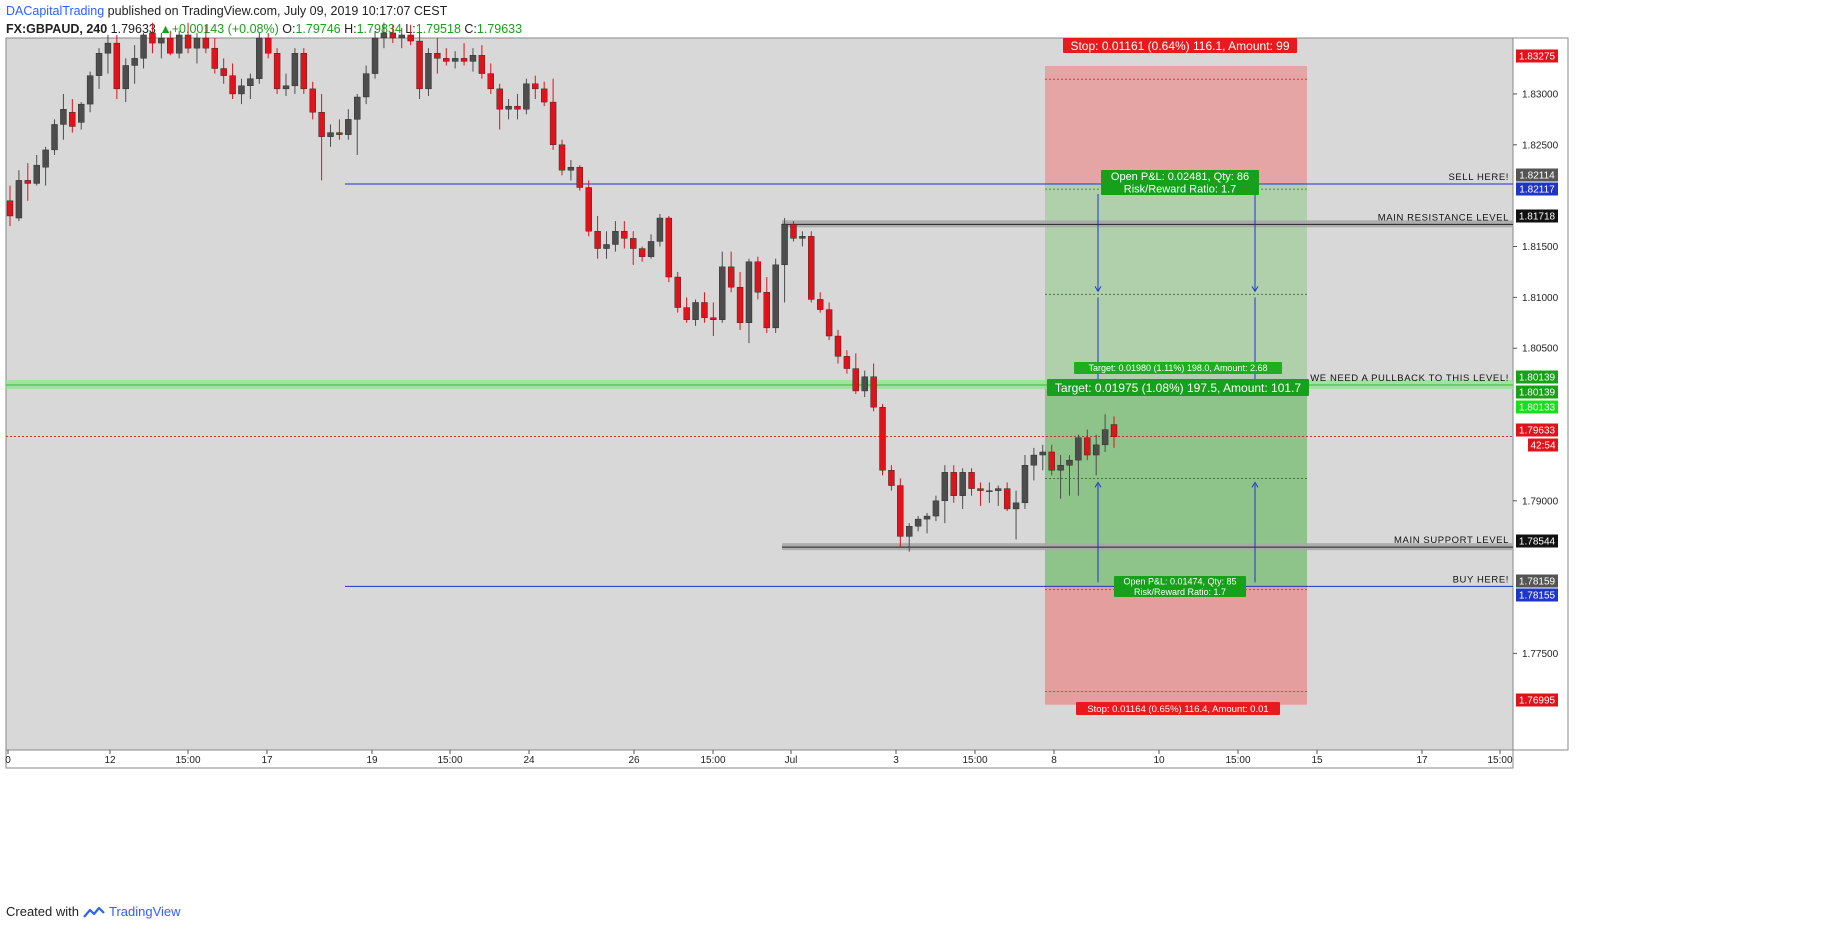 The height and width of the screenshot is (930, 1828). Describe the element at coordinates (55, 11) in the screenshot. I see `author-link: DACapitalTrading` at that location.